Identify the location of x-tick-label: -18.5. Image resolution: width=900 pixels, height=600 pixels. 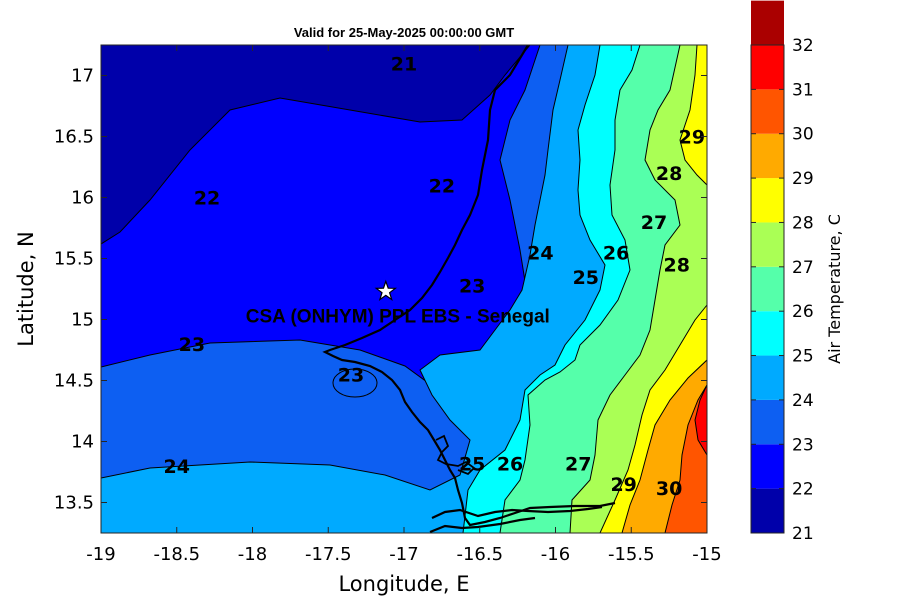
(176, 554).